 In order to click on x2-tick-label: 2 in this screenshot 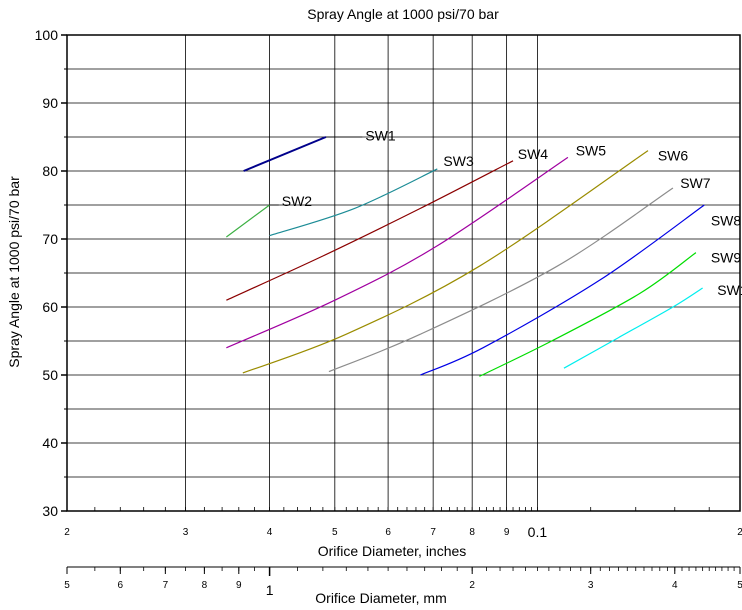, I will do `click(472, 585)`.